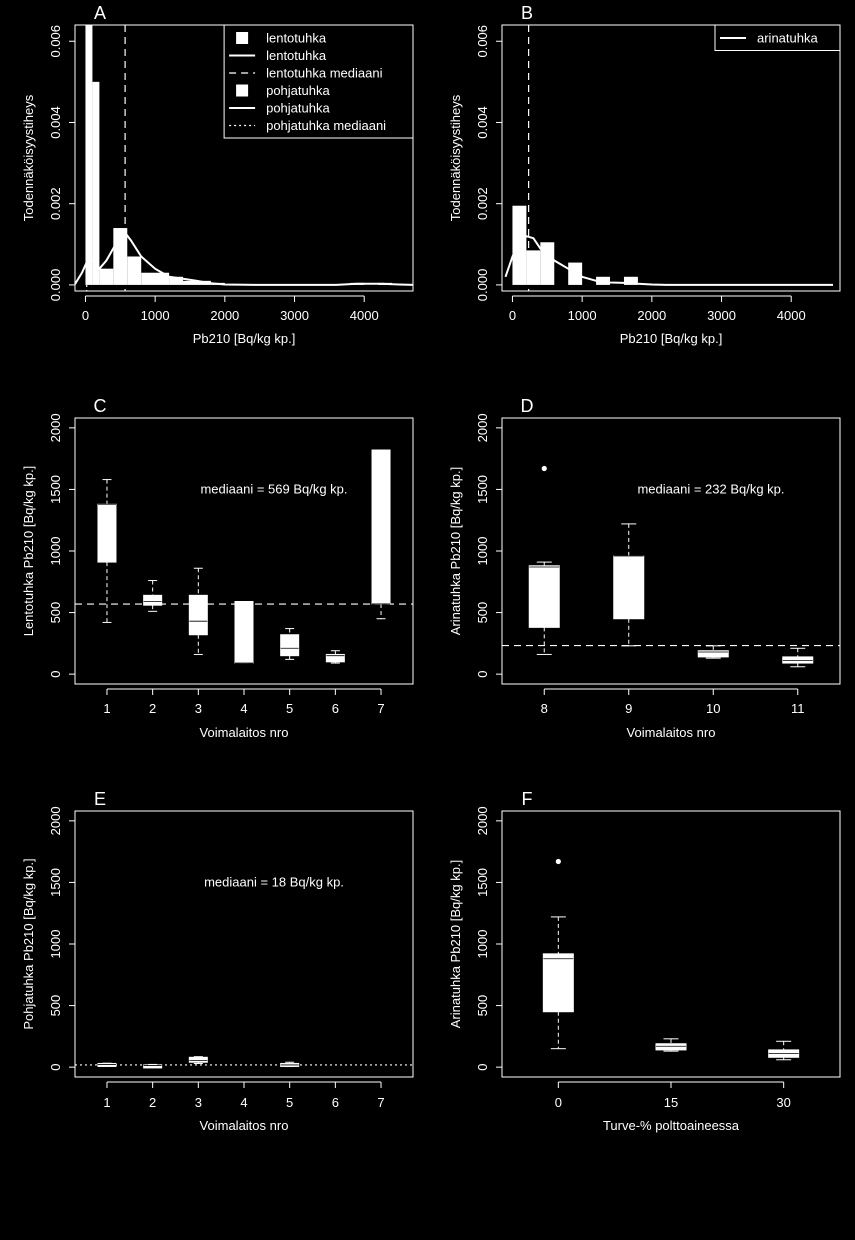  What do you see at coordinates (710, 488) in the screenshot?
I see `median-annotation: mediaani = 232 Bq/kg kp.` at bounding box center [710, 488].